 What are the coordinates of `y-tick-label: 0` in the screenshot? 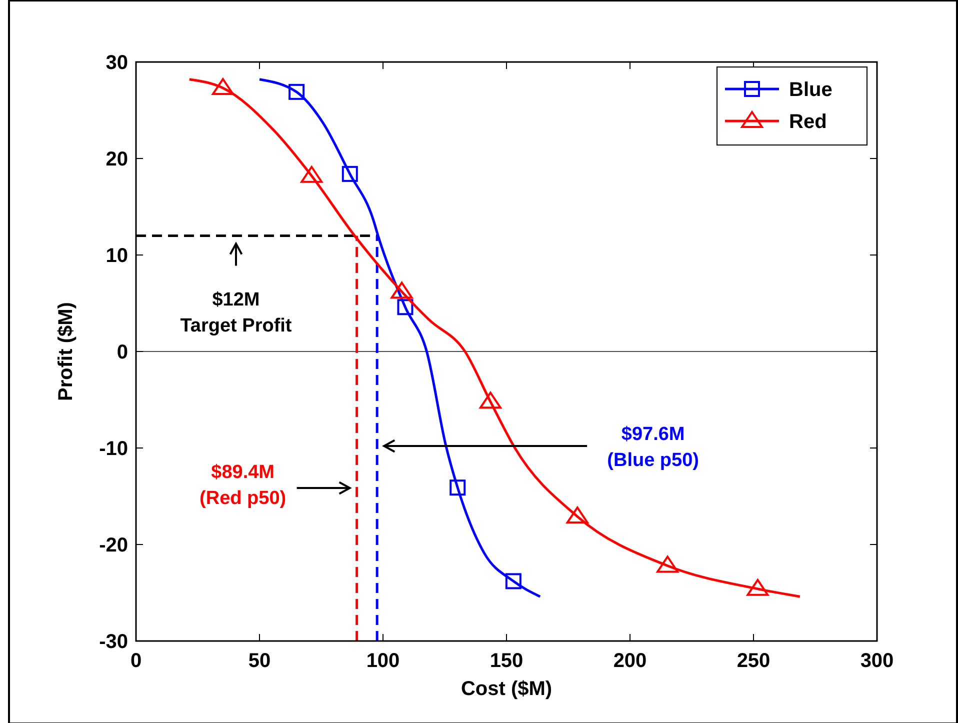 It's located at (122, 353).